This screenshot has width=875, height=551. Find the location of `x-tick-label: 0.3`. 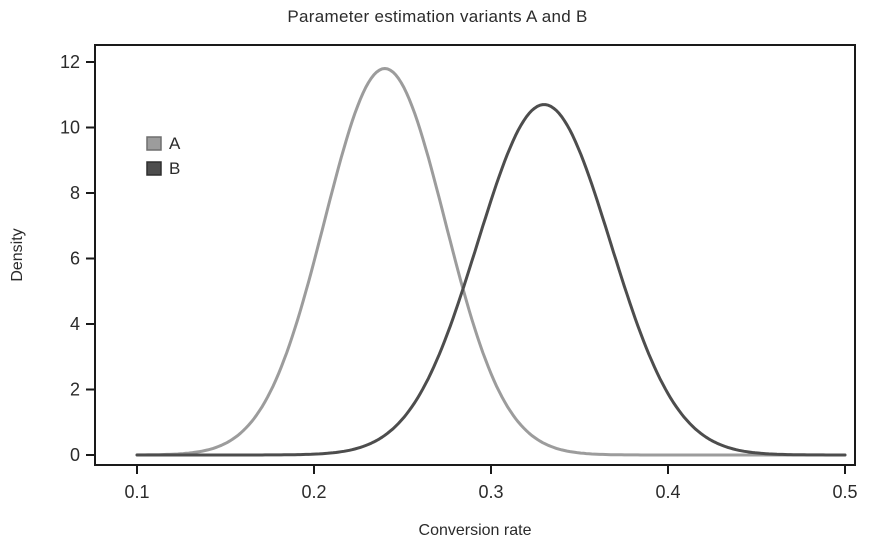

x-tick-label: 0.3 is located at coordinates (490, 492).